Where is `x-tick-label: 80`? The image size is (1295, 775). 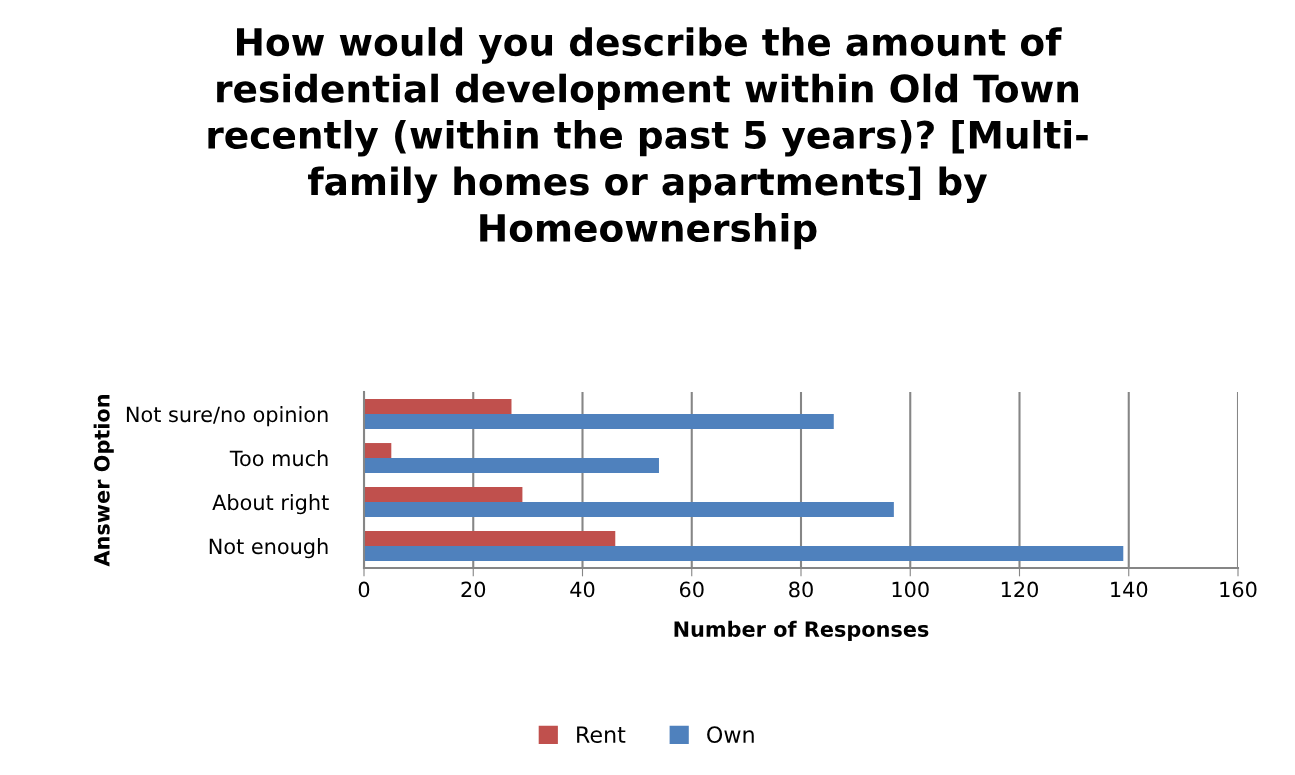
x-tick-label: 80 is located at coordinates (801, 589).